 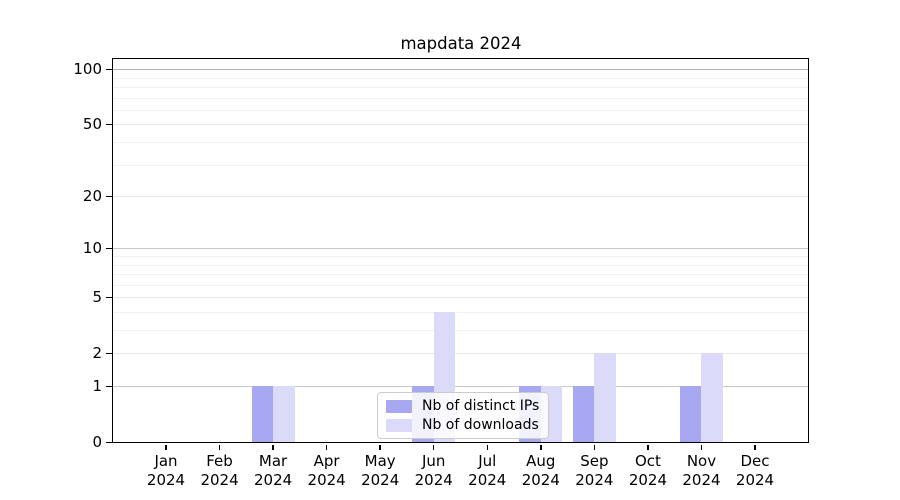 I want to click on legend-swatch-downloads-icon, so click(x=399, y=425).